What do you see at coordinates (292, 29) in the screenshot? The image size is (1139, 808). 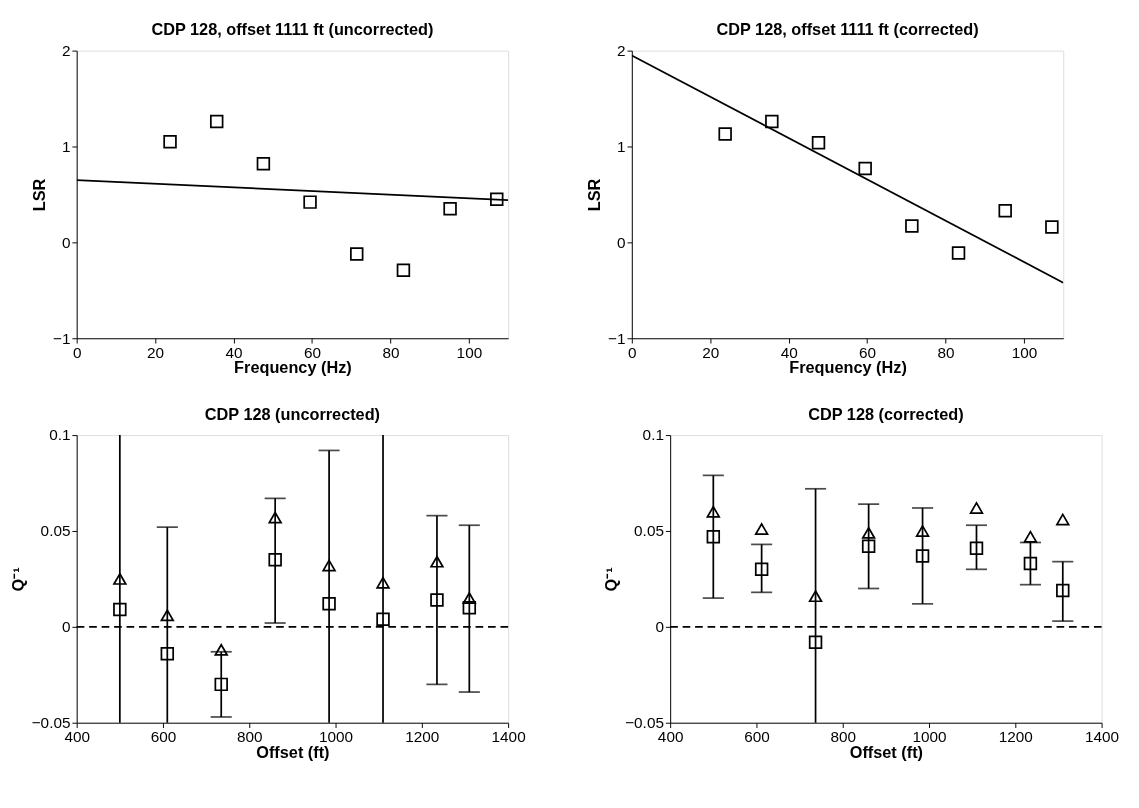 I see `chart-title: CDP 128, offset 1111 ft (uncorrected)` at bounding box center [292, 29].